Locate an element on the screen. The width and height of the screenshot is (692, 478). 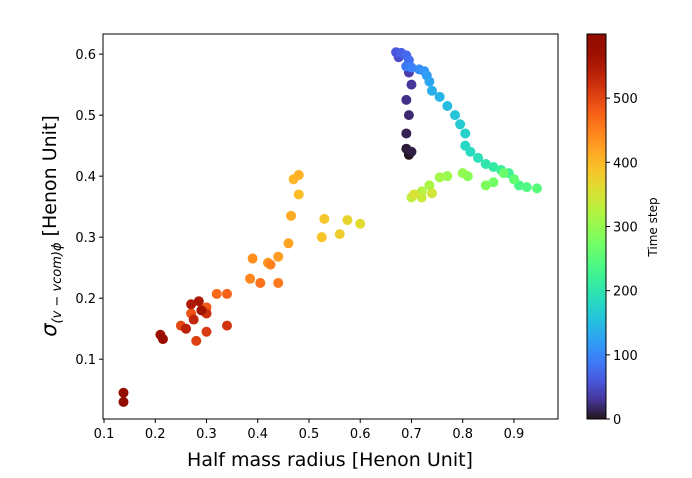
x-tick-label: 0.4 is located at coordinates (257, 434).